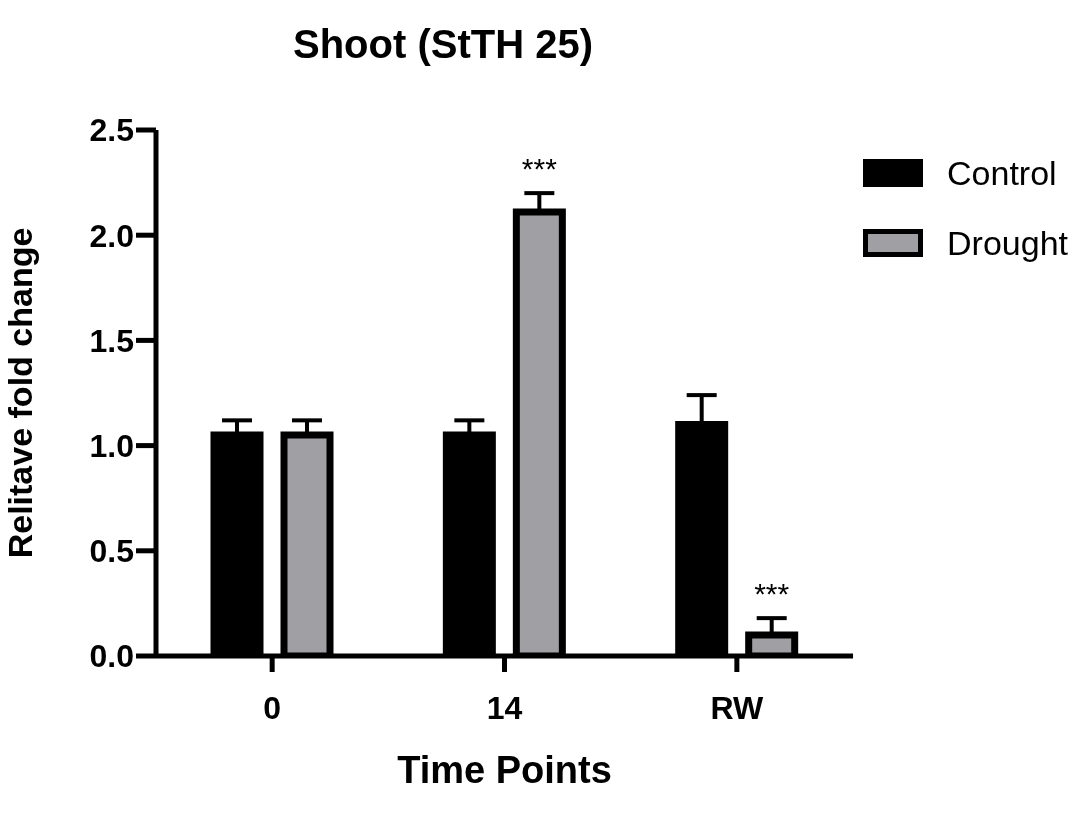 The width and height of the screenshot is (1086, 834). I want to click on legend-label: Control, so click(1002, 173).